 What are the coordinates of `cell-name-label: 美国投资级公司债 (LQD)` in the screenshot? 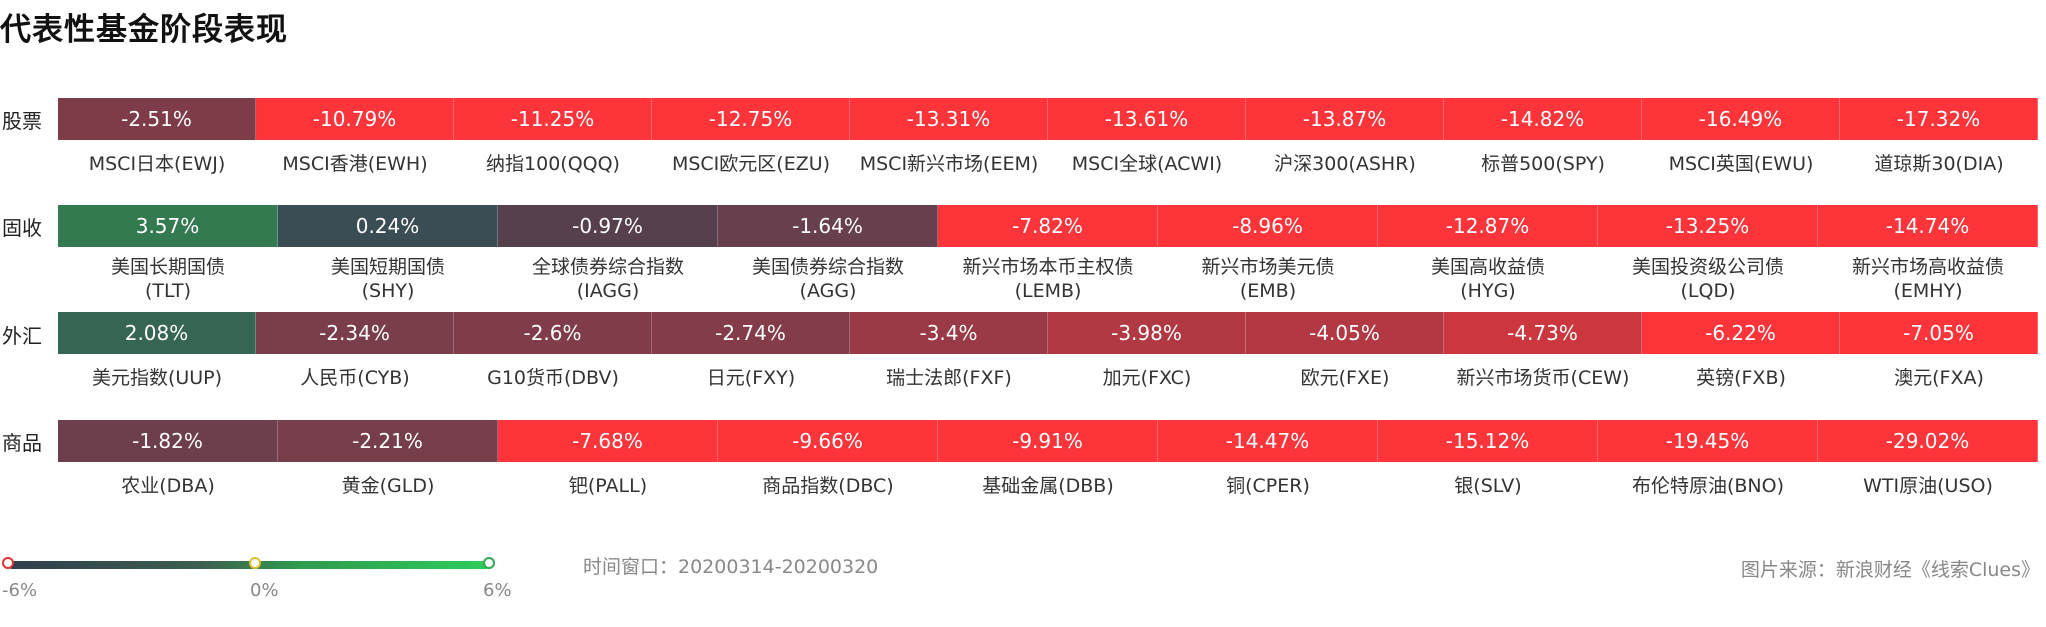 It's located at (1707, 279).